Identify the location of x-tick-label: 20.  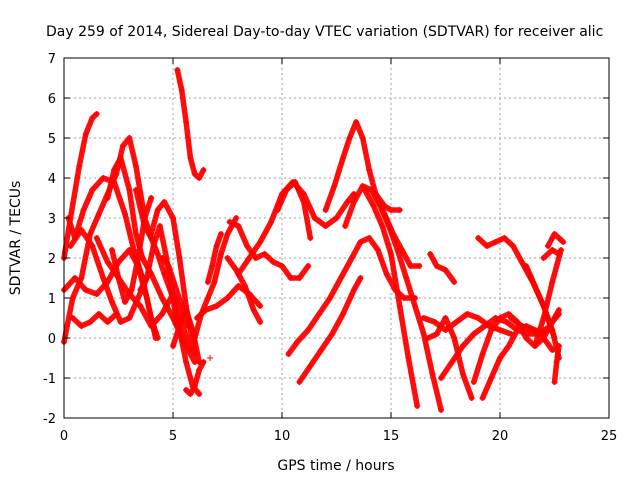
(500, 436).